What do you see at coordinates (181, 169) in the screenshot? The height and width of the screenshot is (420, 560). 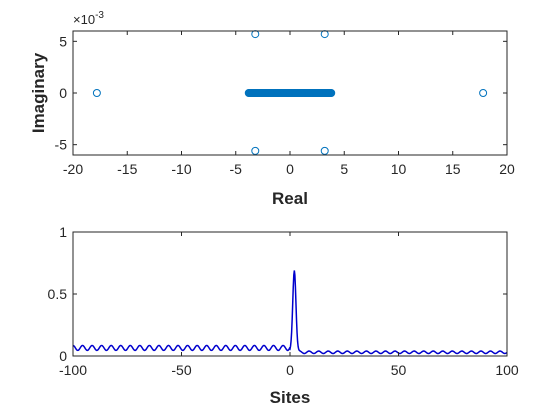 I see `x-tick-label: -10` at bounding box center [181, 169].